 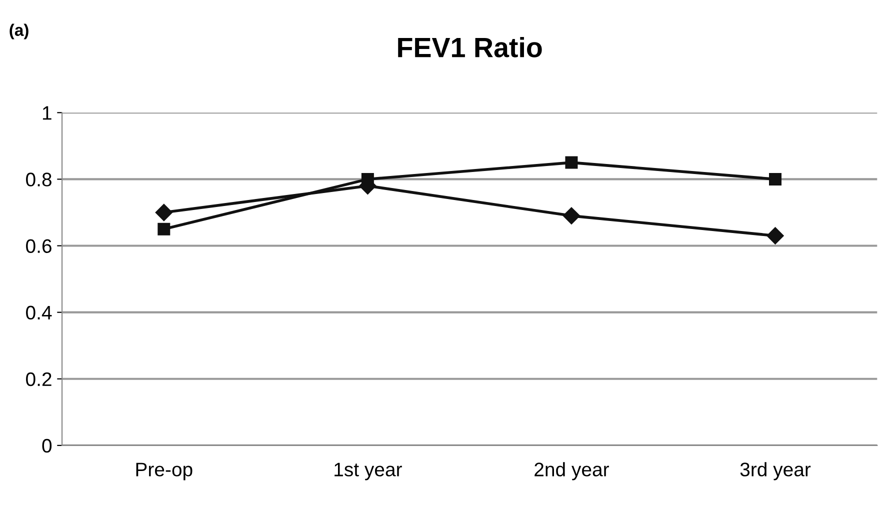 What do you see at coordinates (47, 113) in the screenshot?
I see `y-tick-label: 1` at bounding box center [47, 113].